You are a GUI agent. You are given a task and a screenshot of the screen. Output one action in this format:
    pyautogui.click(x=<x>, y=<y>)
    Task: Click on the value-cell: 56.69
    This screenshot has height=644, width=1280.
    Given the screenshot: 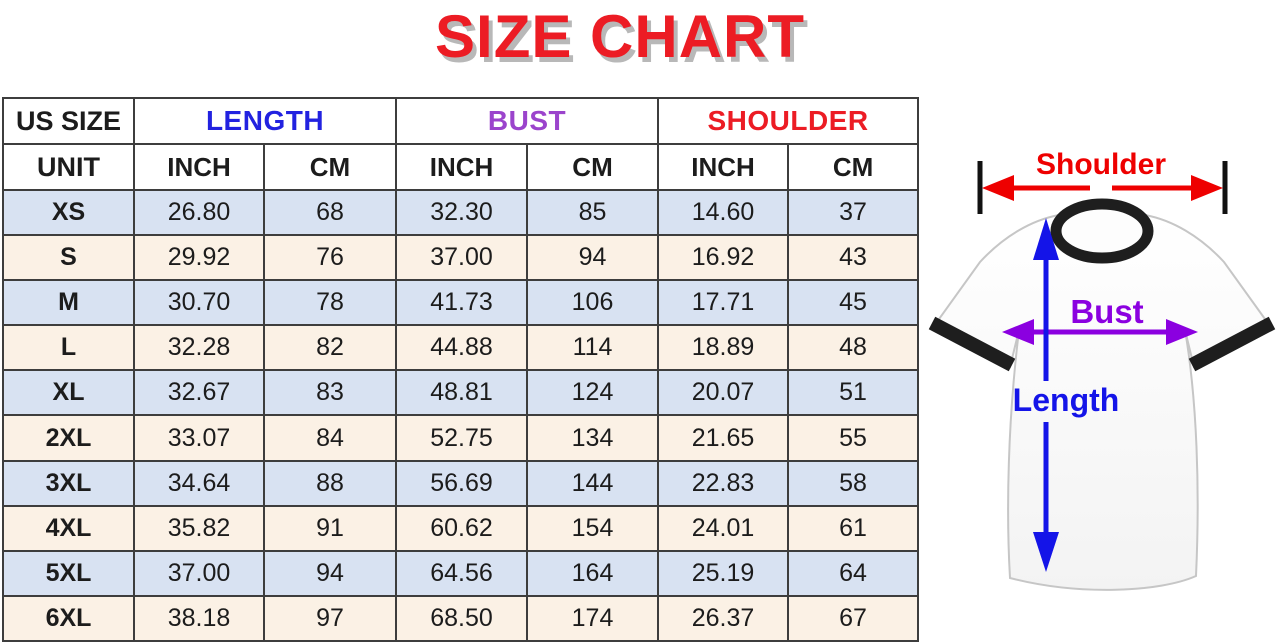 What is the action you would take?
    pyautogui.click(x=462, y=483)
    